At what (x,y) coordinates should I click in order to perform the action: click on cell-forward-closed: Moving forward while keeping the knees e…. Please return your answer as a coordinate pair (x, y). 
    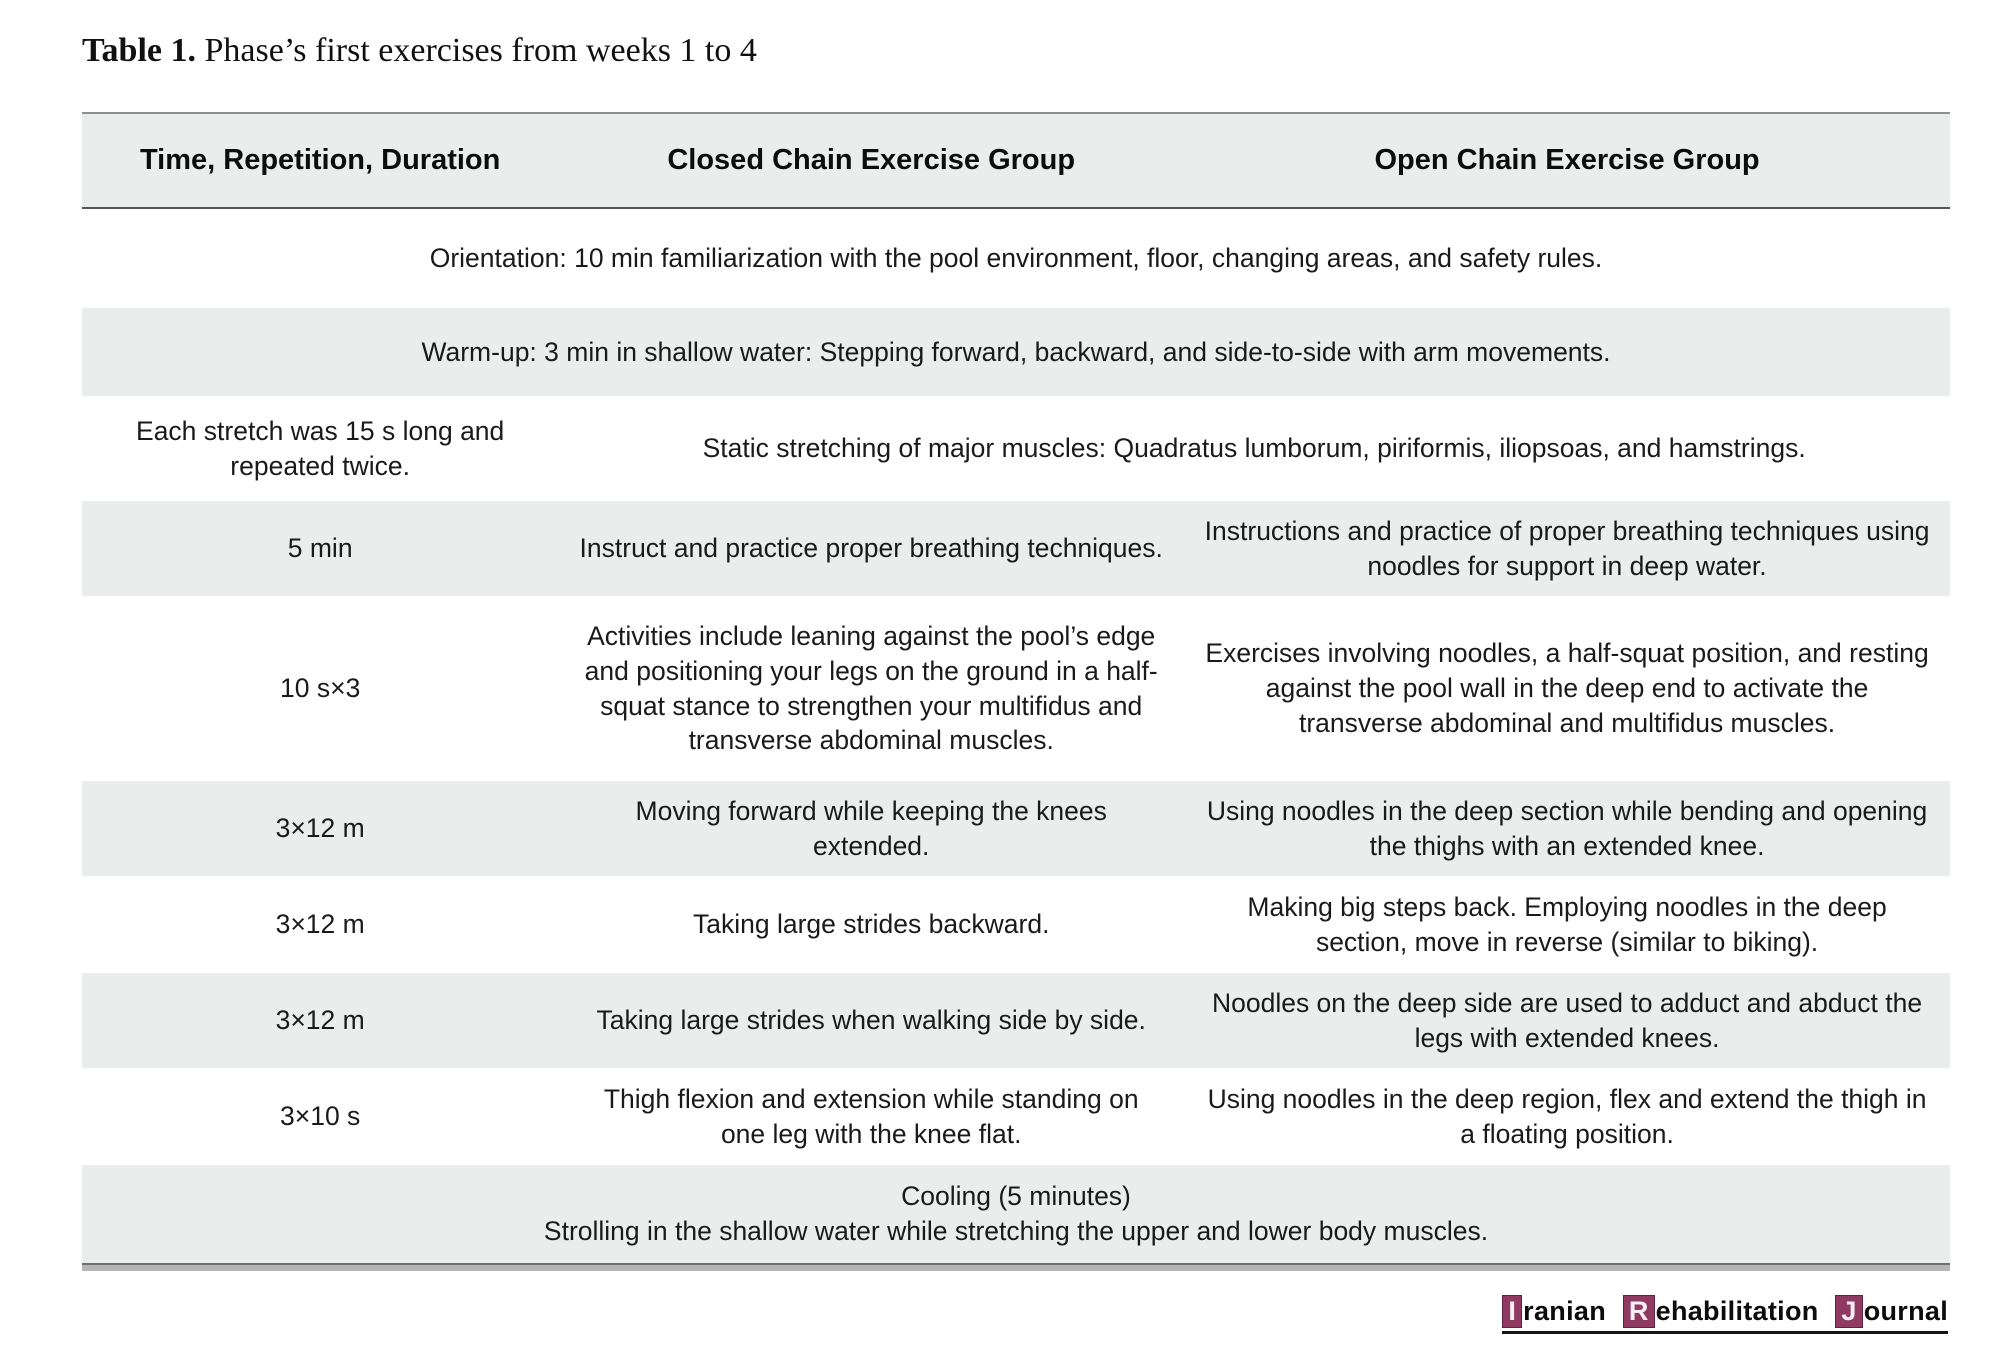
    Looking at the image, I should click on (871, 828).